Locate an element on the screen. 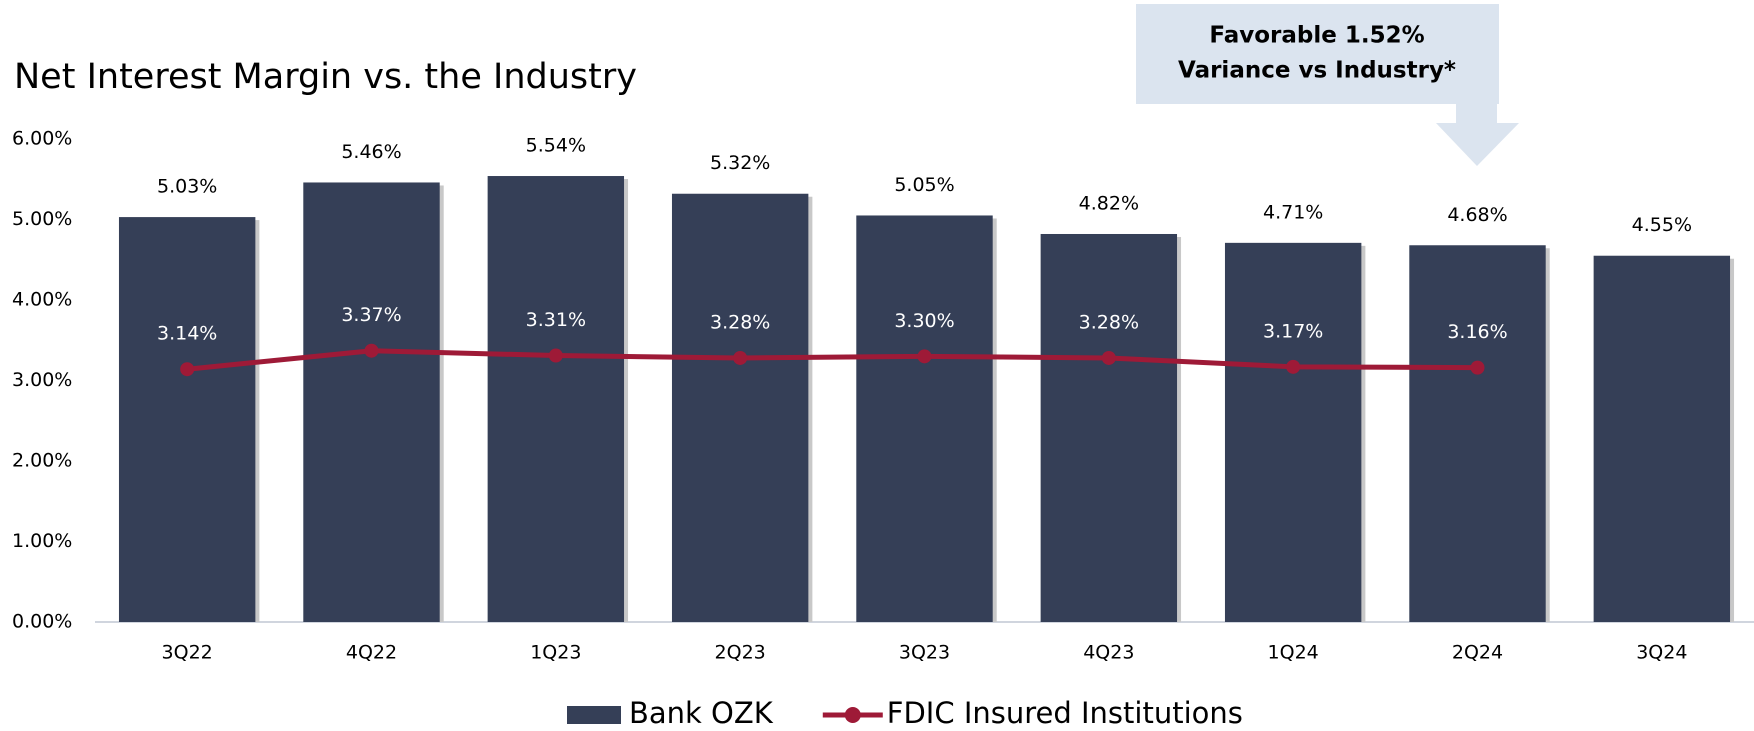 Image resolution: width=1754 pixels, height=731 pixels. y-tick-label: 3.00% is located at coordinates (42, 380).